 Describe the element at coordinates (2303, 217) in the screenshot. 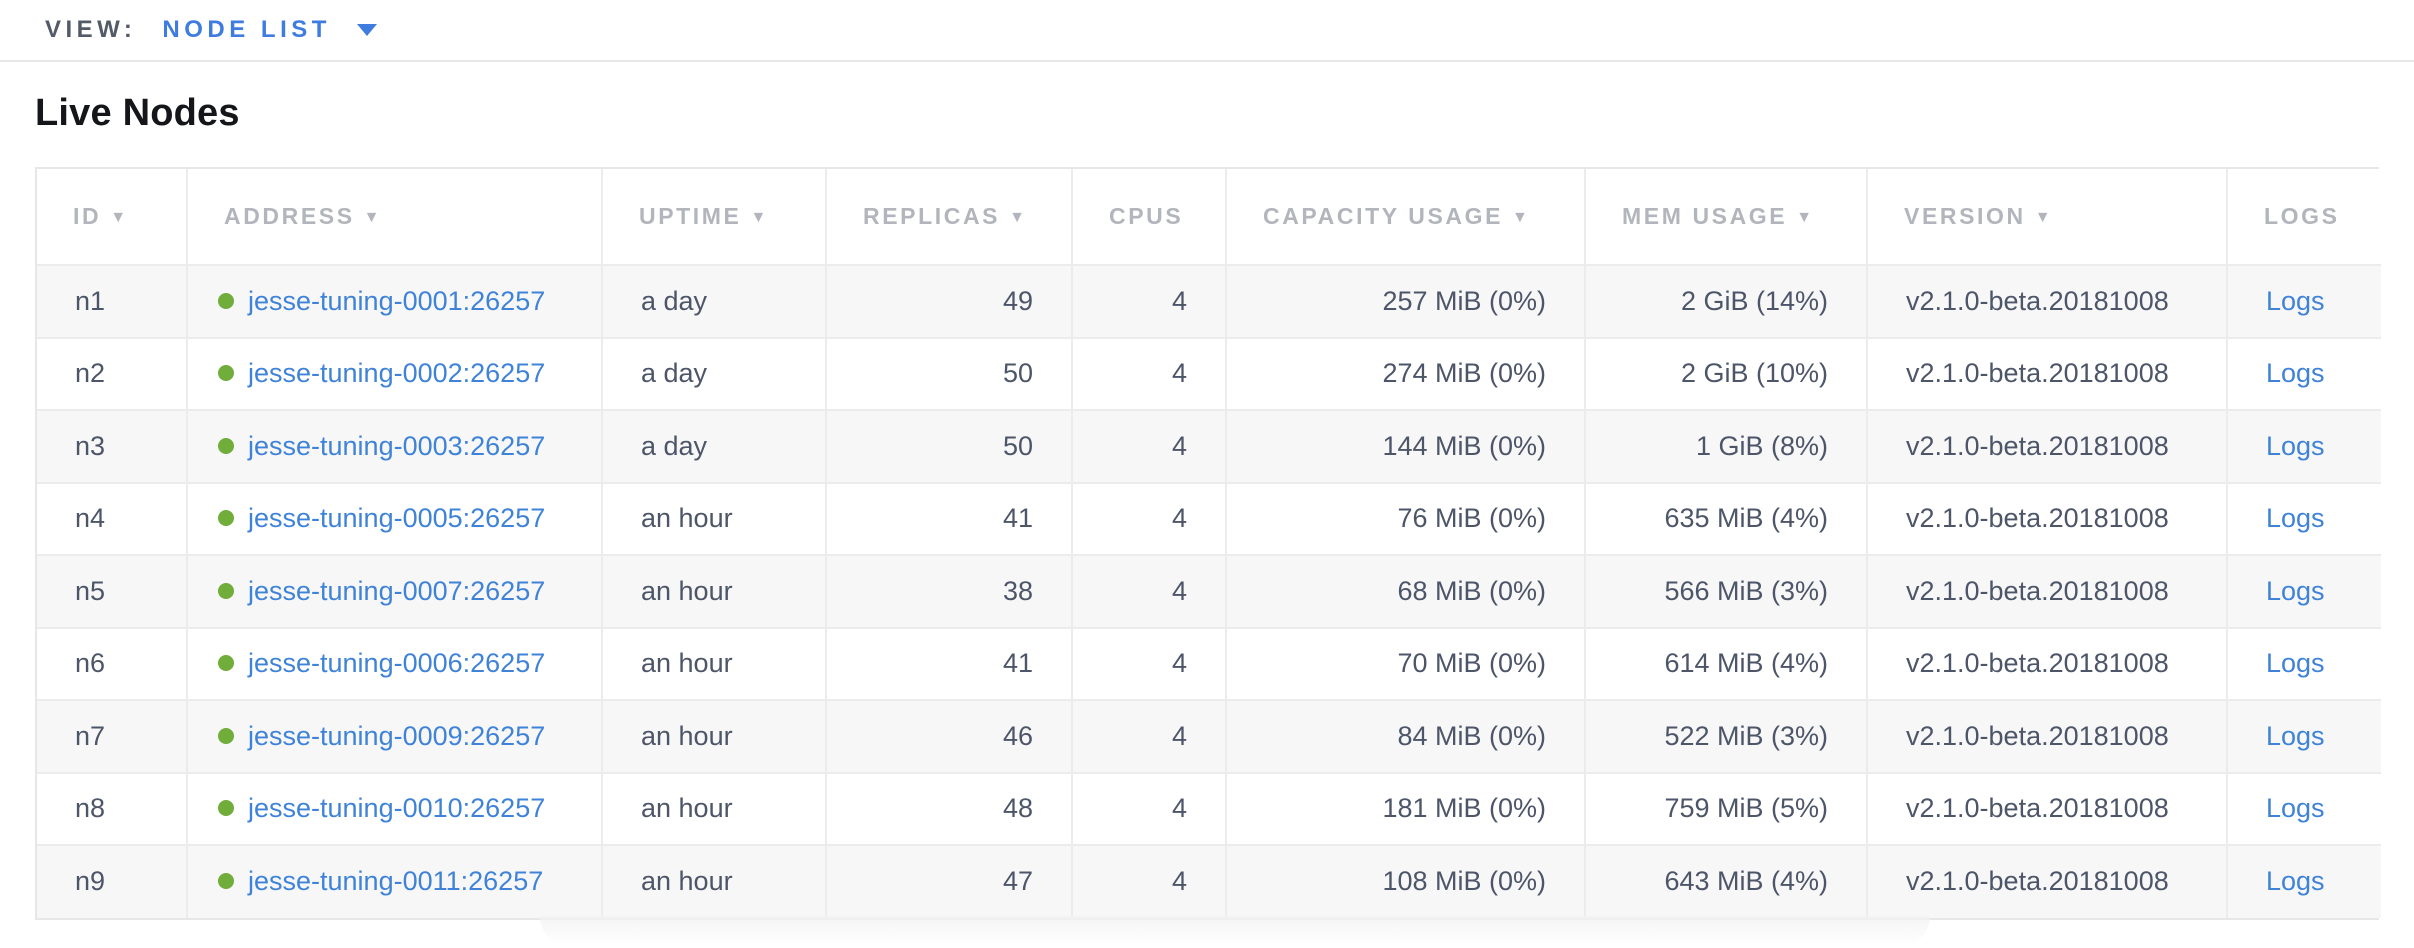

I see `column-header-logs: LOGS` at that location.